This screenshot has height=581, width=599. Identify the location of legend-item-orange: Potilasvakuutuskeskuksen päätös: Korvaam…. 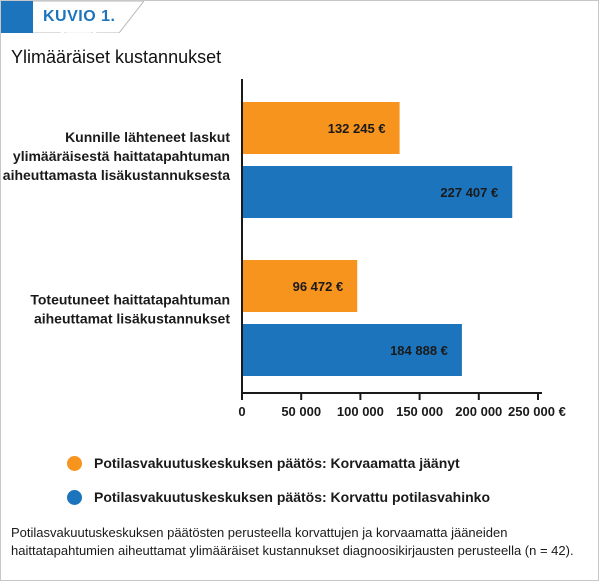
(317, 463).